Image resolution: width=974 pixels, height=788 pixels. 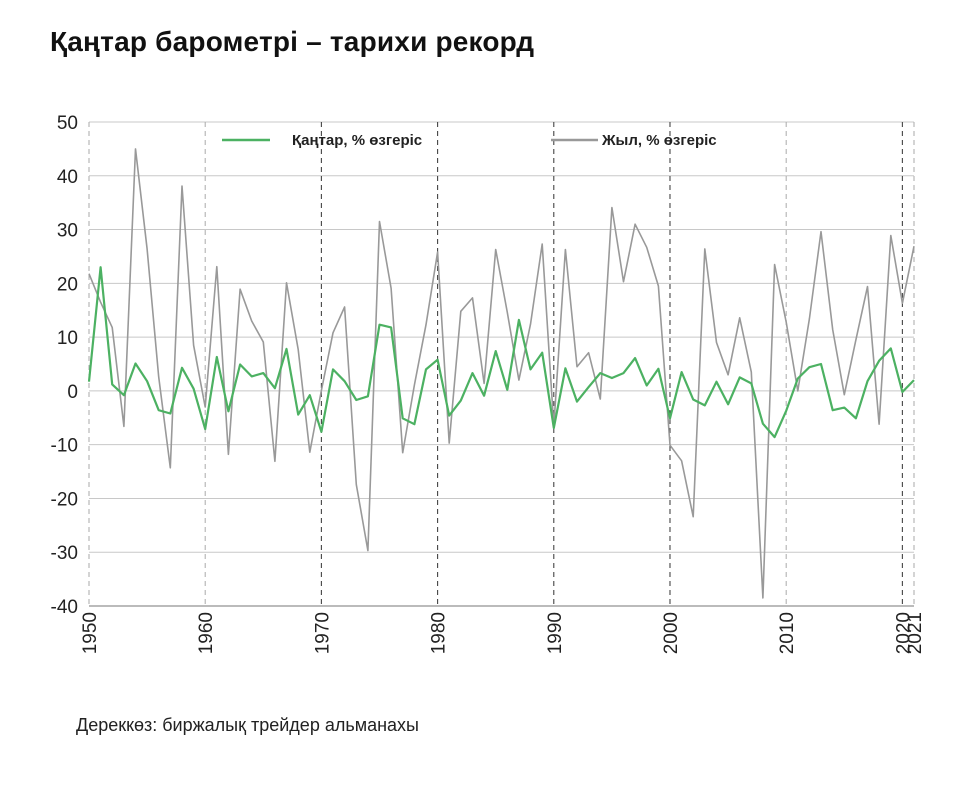 What do you see at coordinates (67, 284) in the screenshot?
I see `y-tick-label: 20` at bounding box center [67, 284].